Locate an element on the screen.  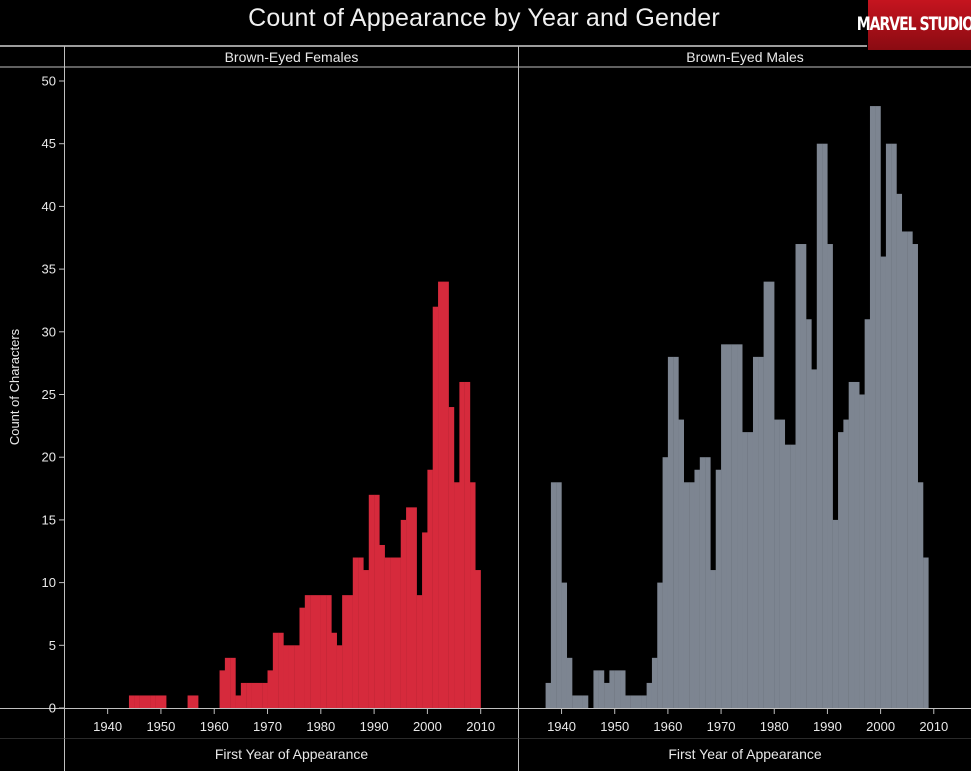
bar-male-1981 is located at coordinates (782, 563).